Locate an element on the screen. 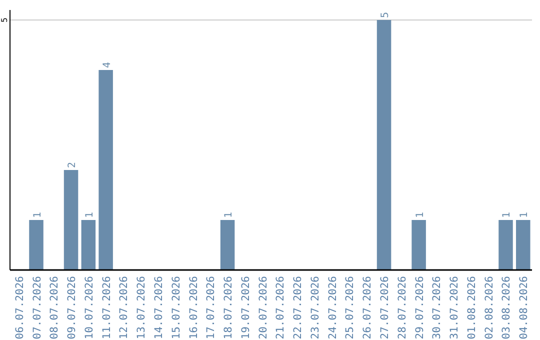 The image size is (540, 340). x-tick-label: 16.07.2026 is located at coordinates (194, 308).